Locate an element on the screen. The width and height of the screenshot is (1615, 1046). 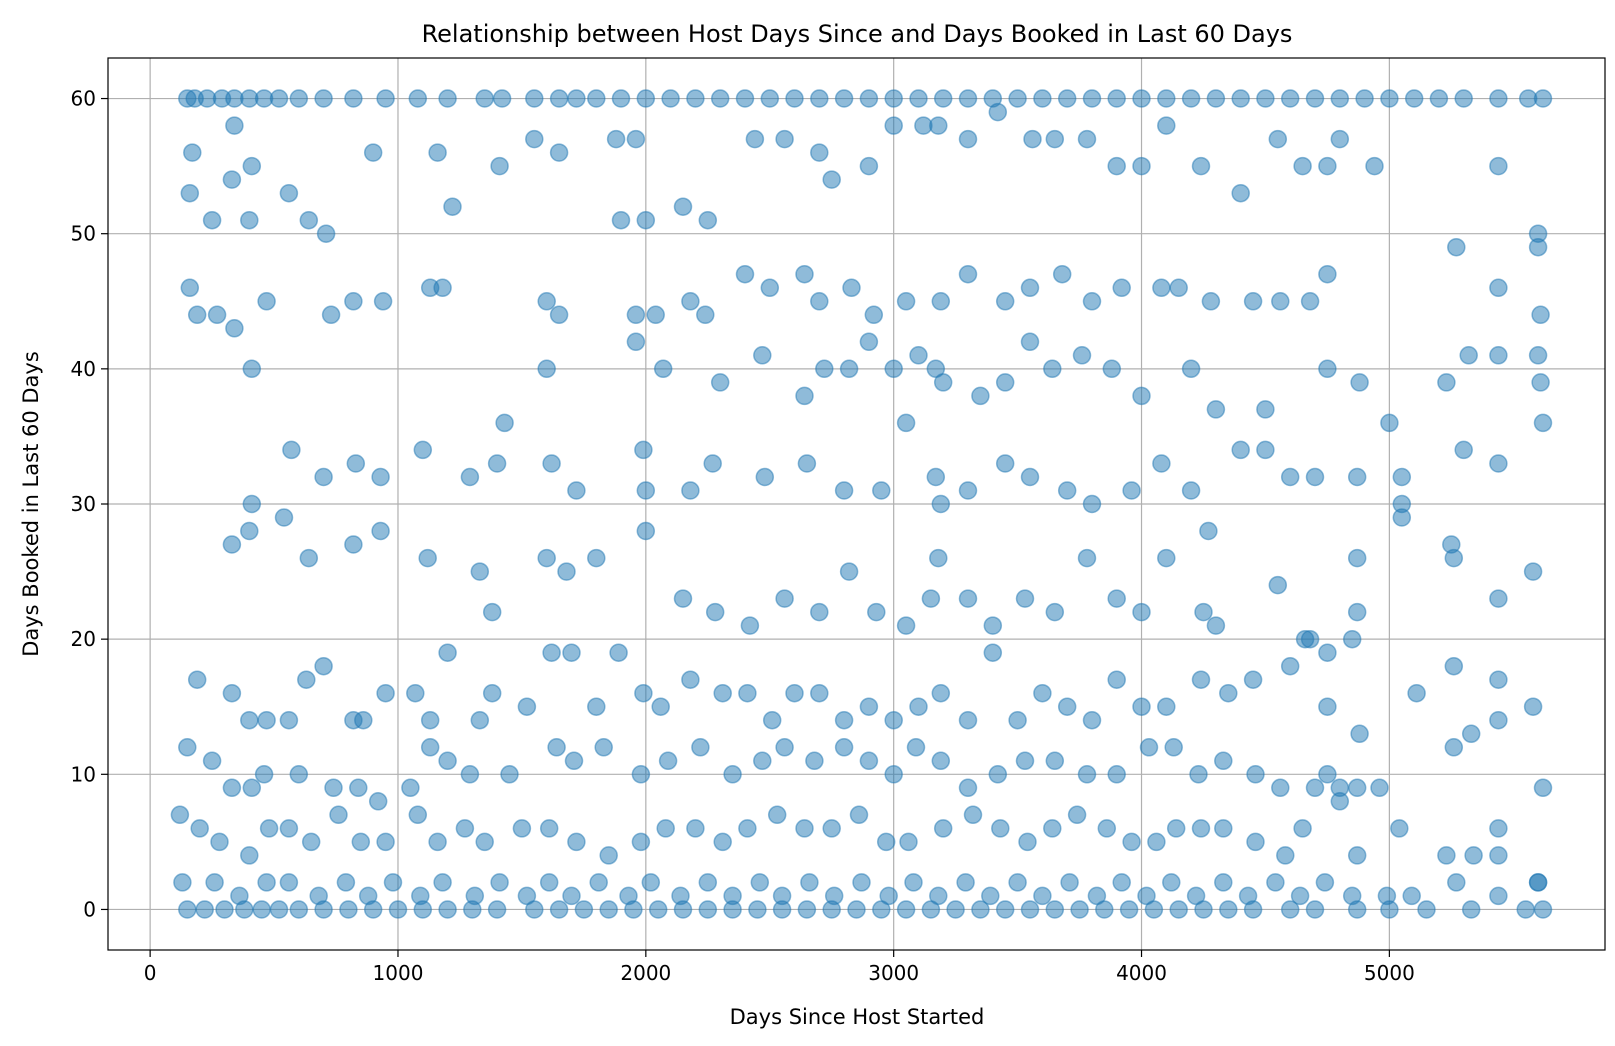
y-axis: 0 10 20 30 40 50 60 is located at coordinates (89, 504).